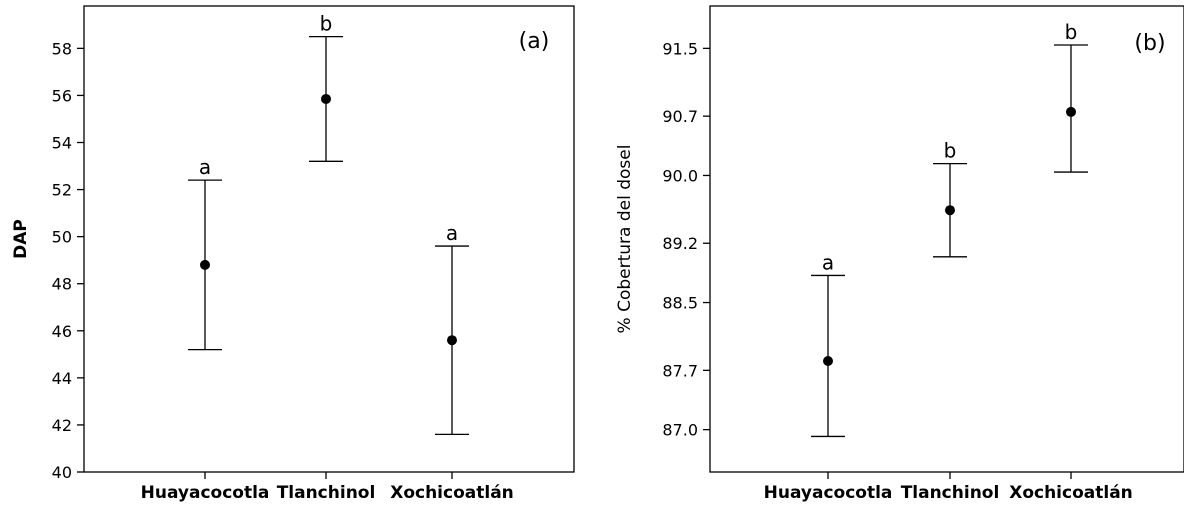 Image resolution: width=1184 pixels, height=506 pixels. Describe the element at coordinates (680, 303) in the screenshot. I see `y-tick-label: 88.5` at that location.